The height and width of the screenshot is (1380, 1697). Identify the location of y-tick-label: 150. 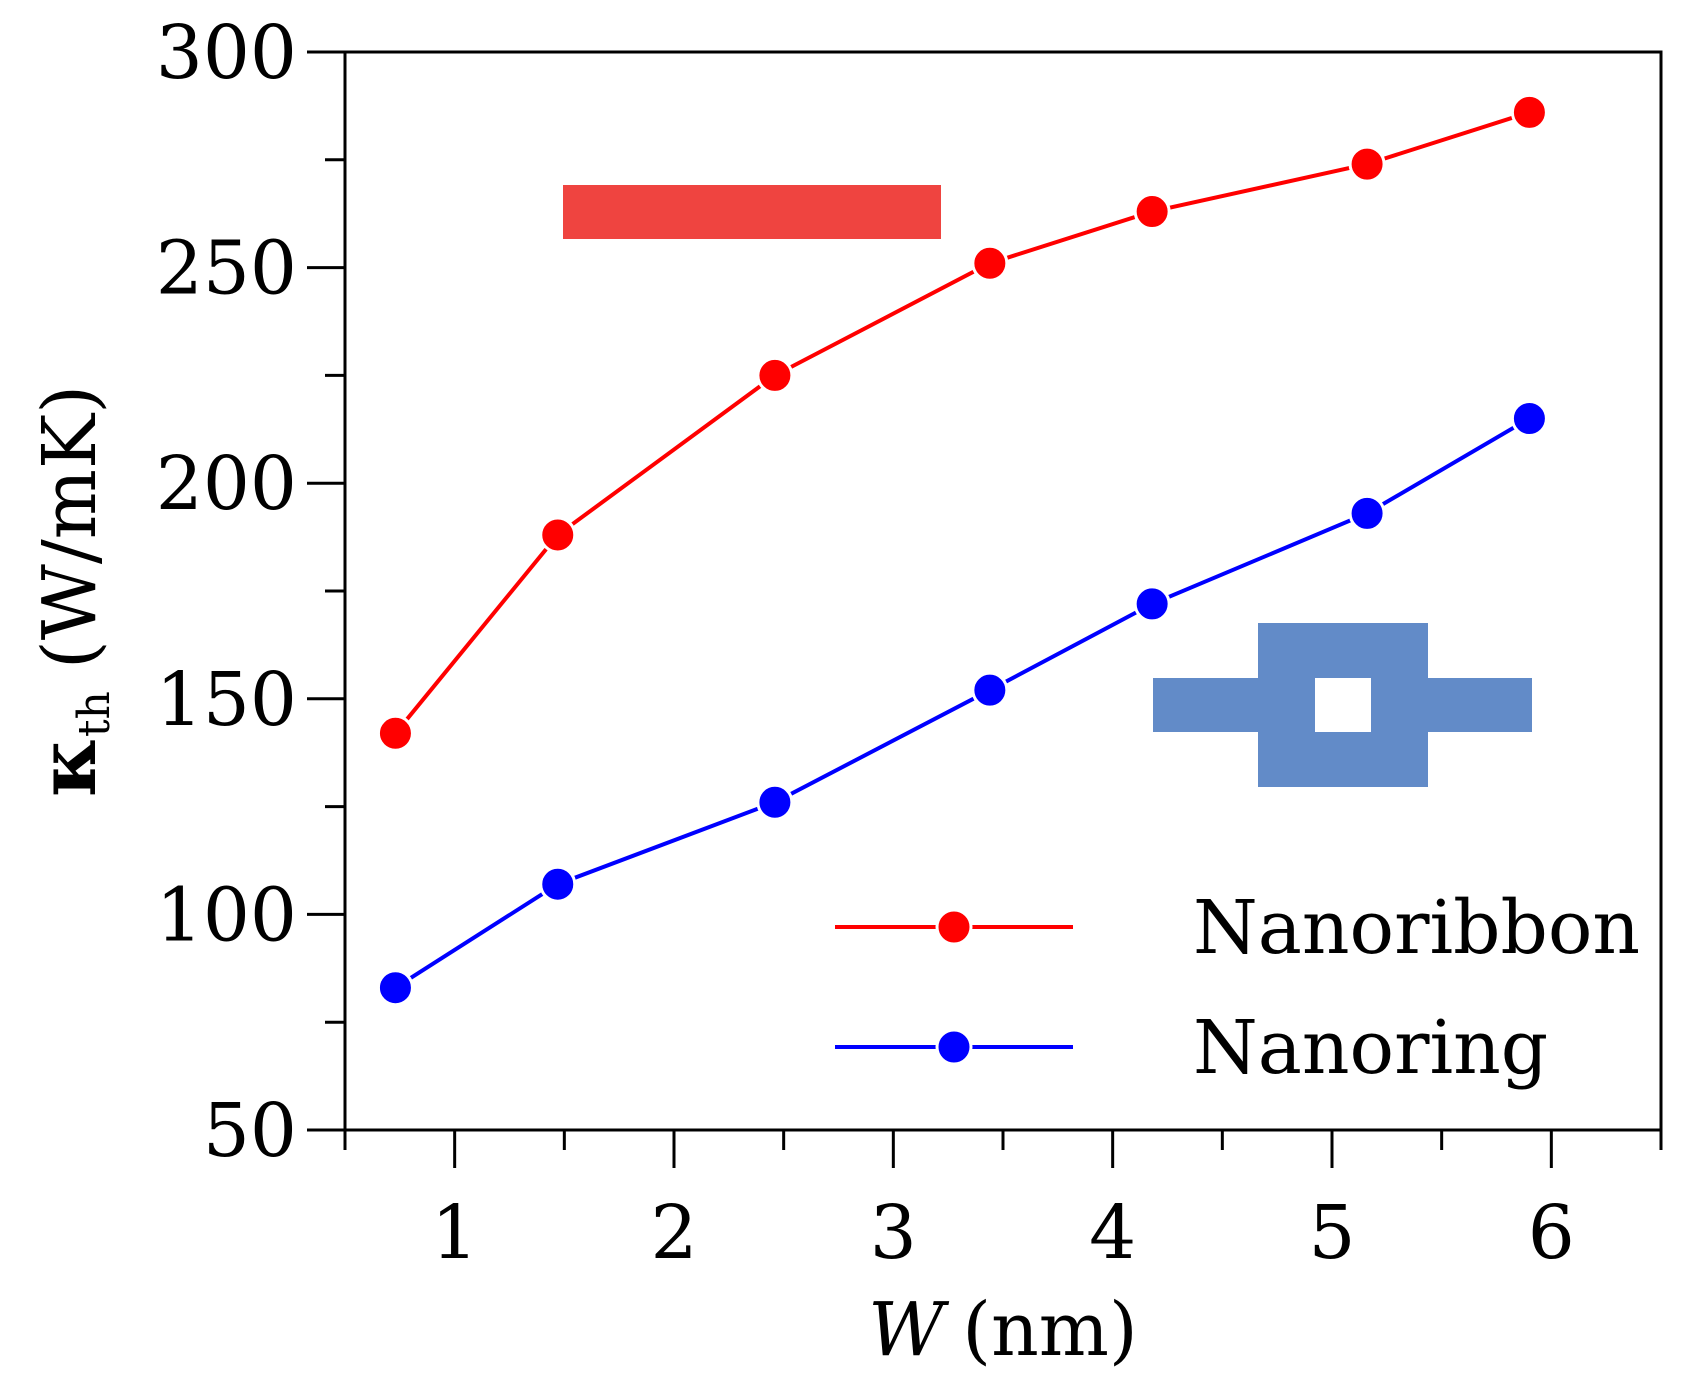
(226, 700).